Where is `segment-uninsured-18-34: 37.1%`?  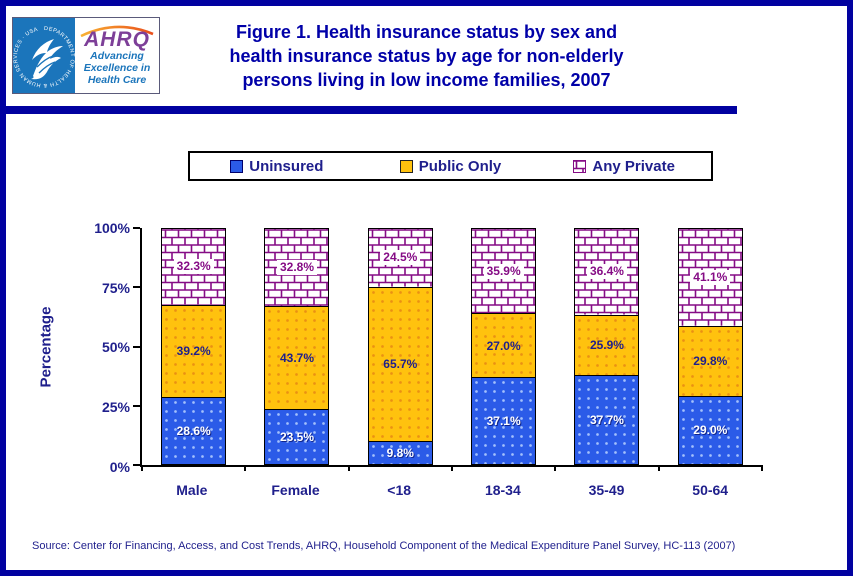 segment-uninsured-18-34: 37.1% is located at coordinates (504, 420).